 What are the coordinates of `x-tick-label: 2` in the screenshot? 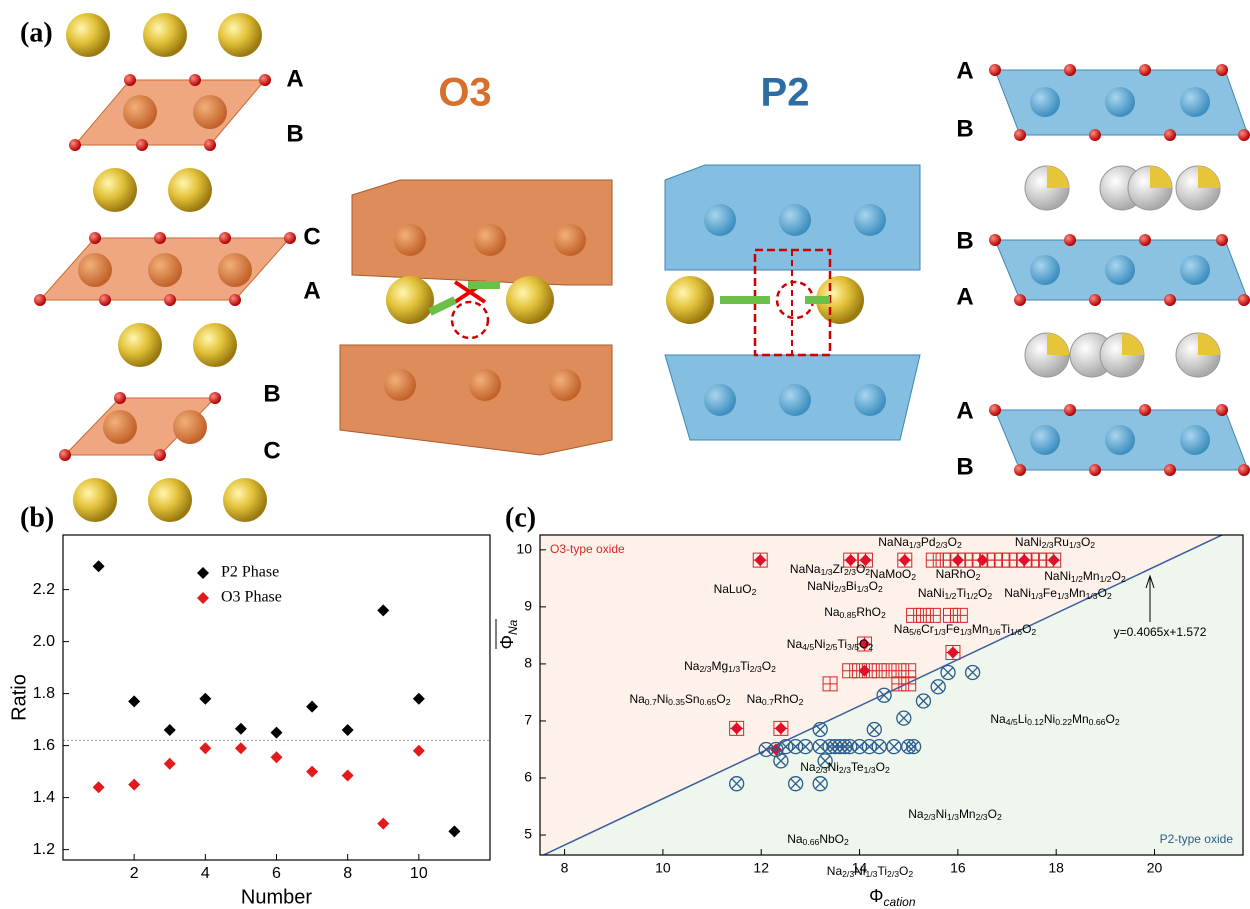 It's located at (134, 873).